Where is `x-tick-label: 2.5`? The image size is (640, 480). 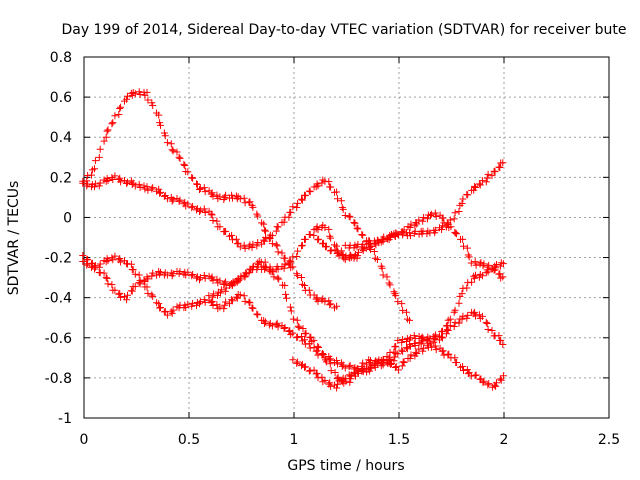 x-tick-label: 2.5 is located at coordinates (609, 440).